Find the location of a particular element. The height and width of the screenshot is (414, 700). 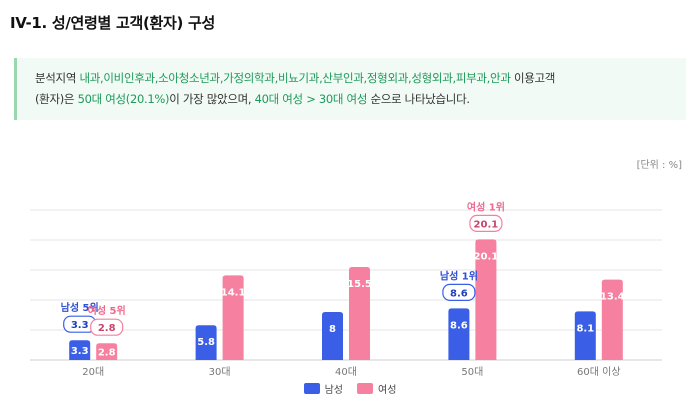

summary-text-1: 분석지역 is located at coordinates (57, 78).